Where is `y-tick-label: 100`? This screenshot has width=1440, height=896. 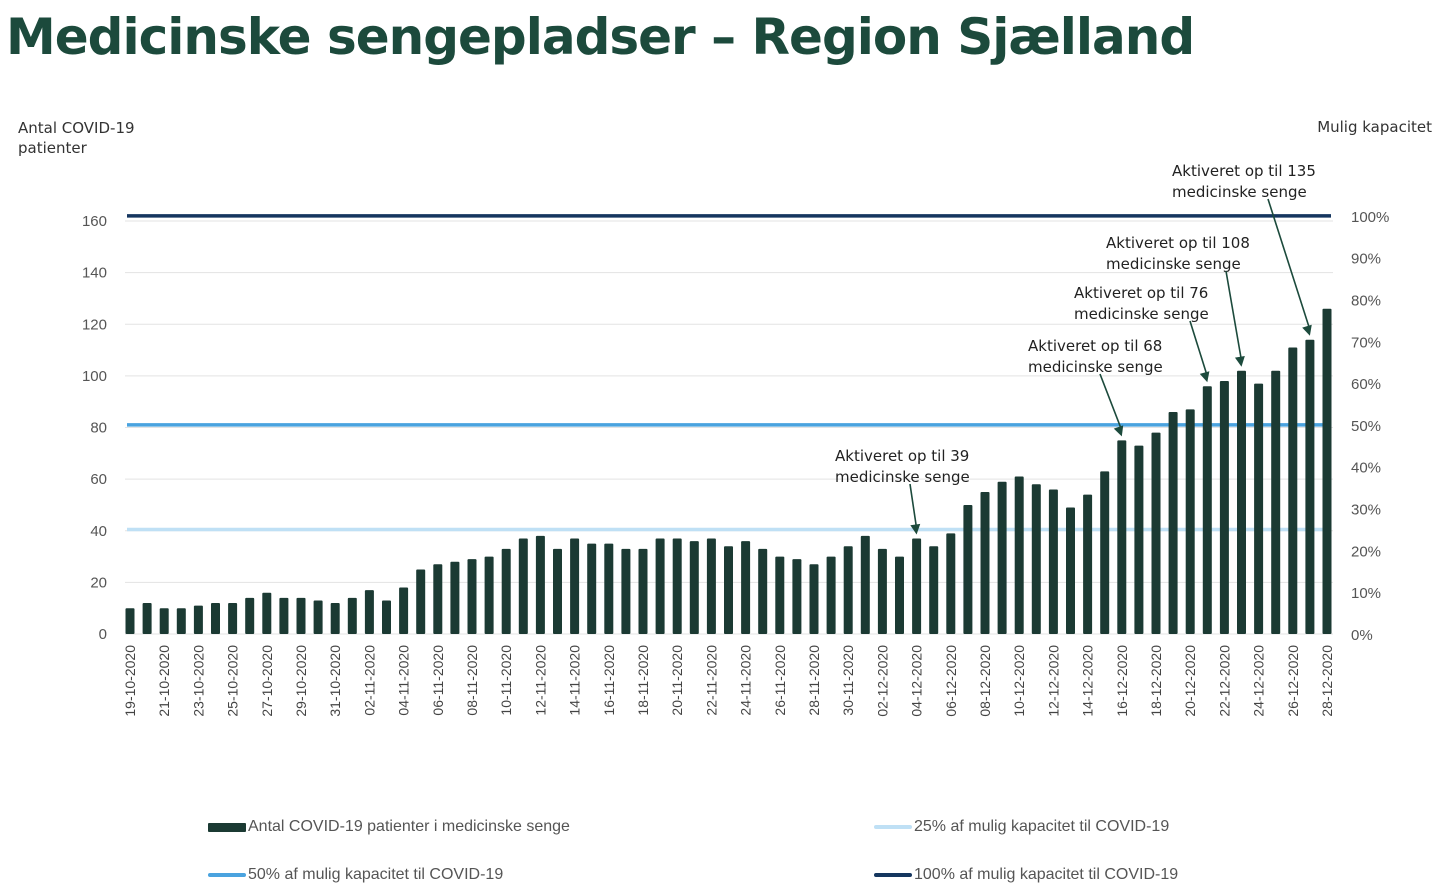 y-tick-label: 100 is located at coordinates (94, 376).